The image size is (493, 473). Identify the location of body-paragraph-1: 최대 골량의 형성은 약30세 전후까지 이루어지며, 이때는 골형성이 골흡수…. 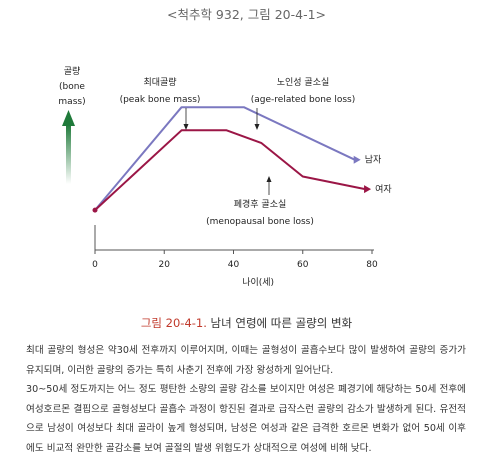
(246, 360).